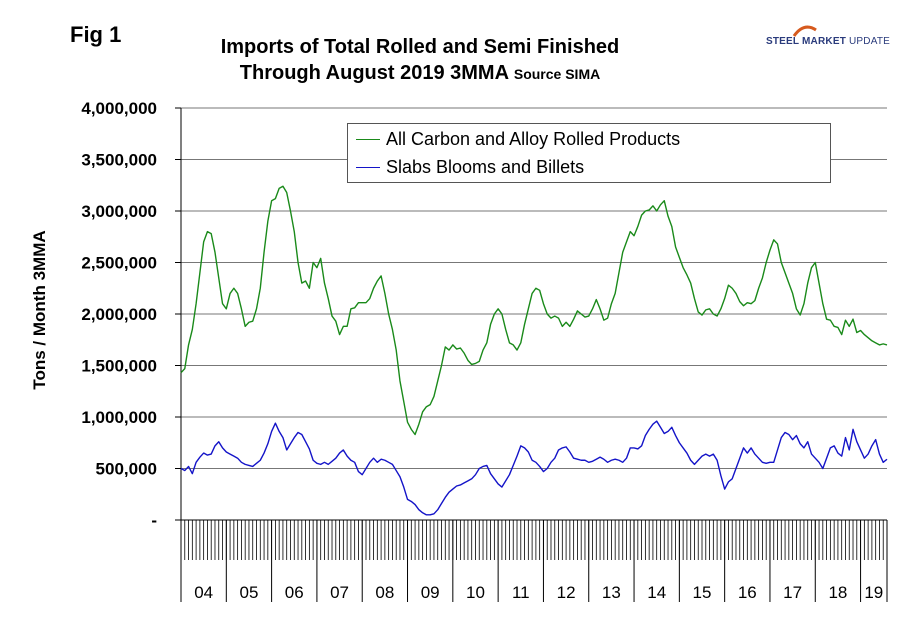 The image size is (910, 622). Describe the element at coordinates (374, 73) in the screenshot. I see `title-line-2-text: Through August 2019 3MMA` at that location.